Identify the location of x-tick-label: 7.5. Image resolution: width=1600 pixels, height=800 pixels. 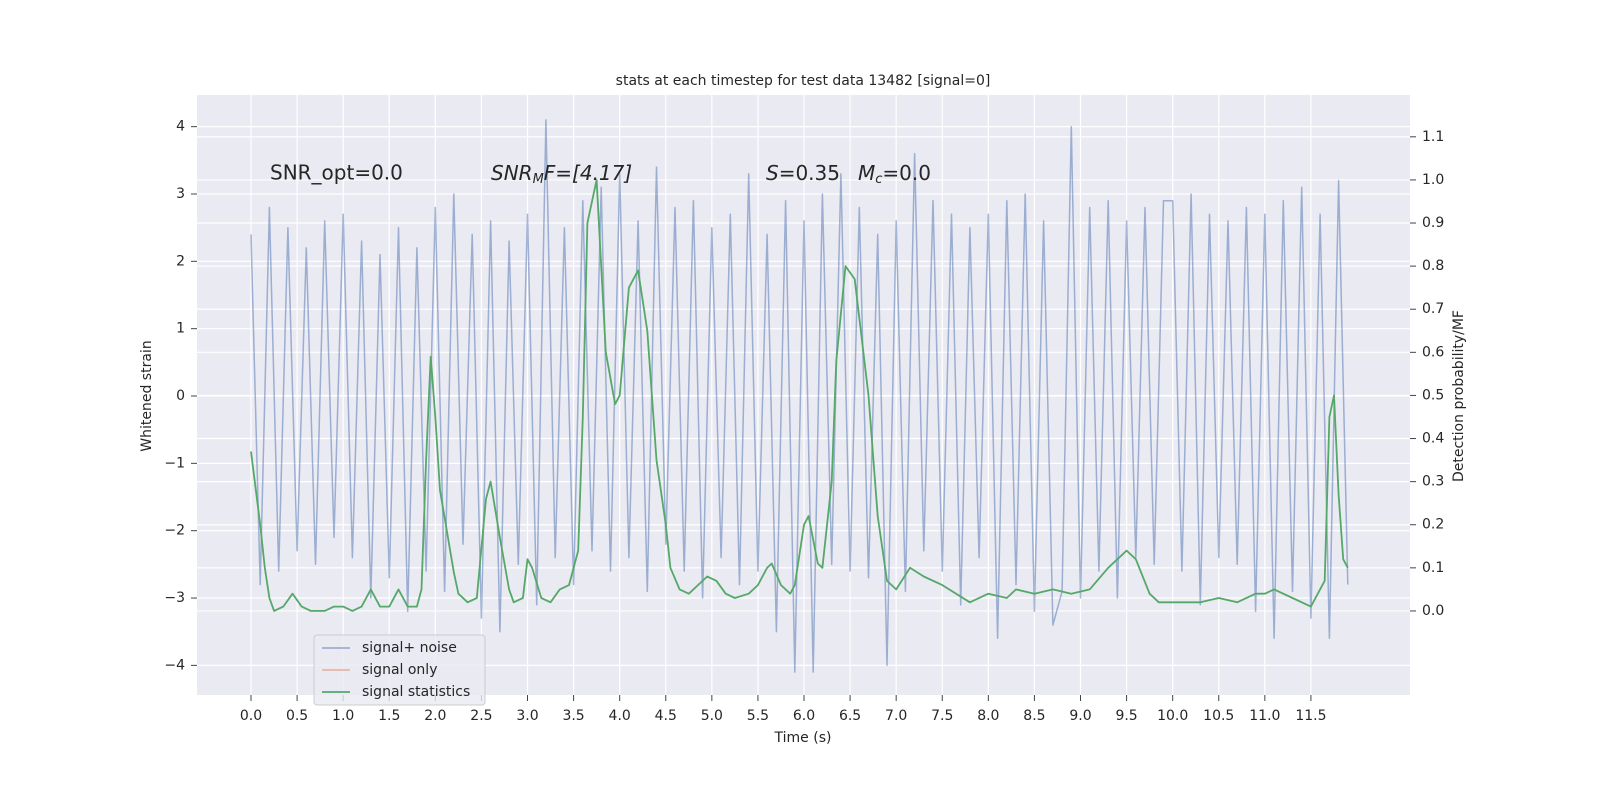
(942, 716).